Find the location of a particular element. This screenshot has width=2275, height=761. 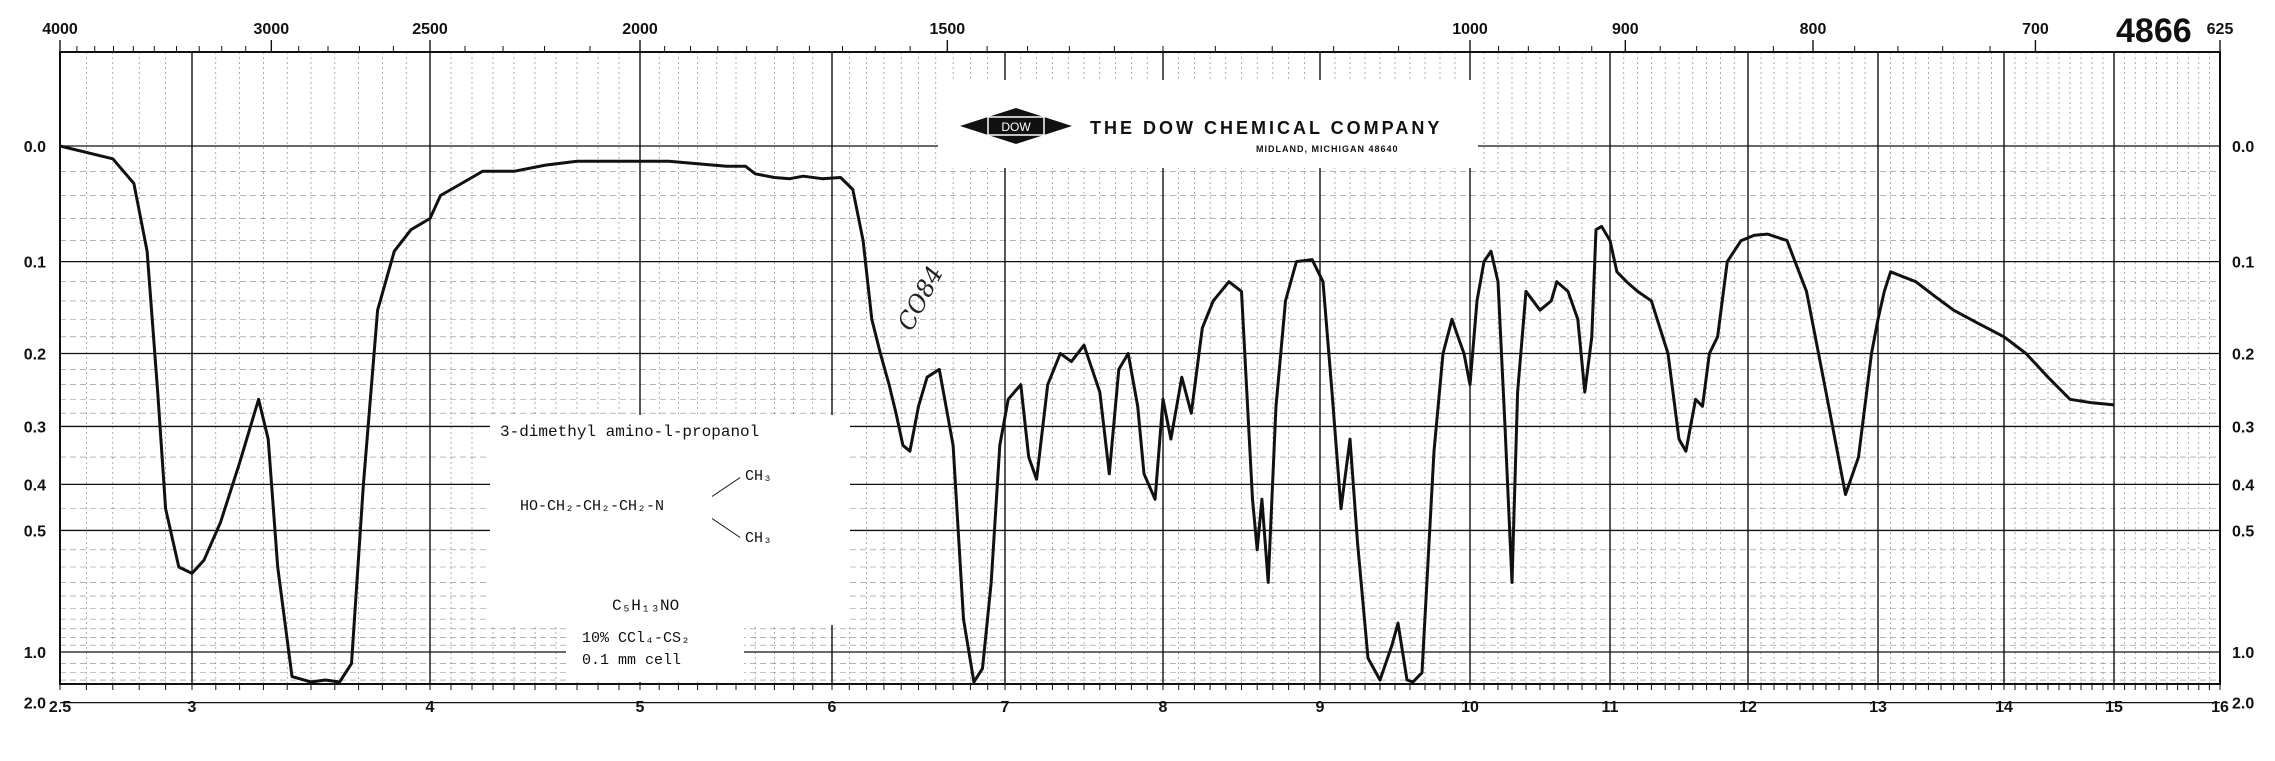

x-top-tick-label: 2500 is located at coordinates (430, 29).